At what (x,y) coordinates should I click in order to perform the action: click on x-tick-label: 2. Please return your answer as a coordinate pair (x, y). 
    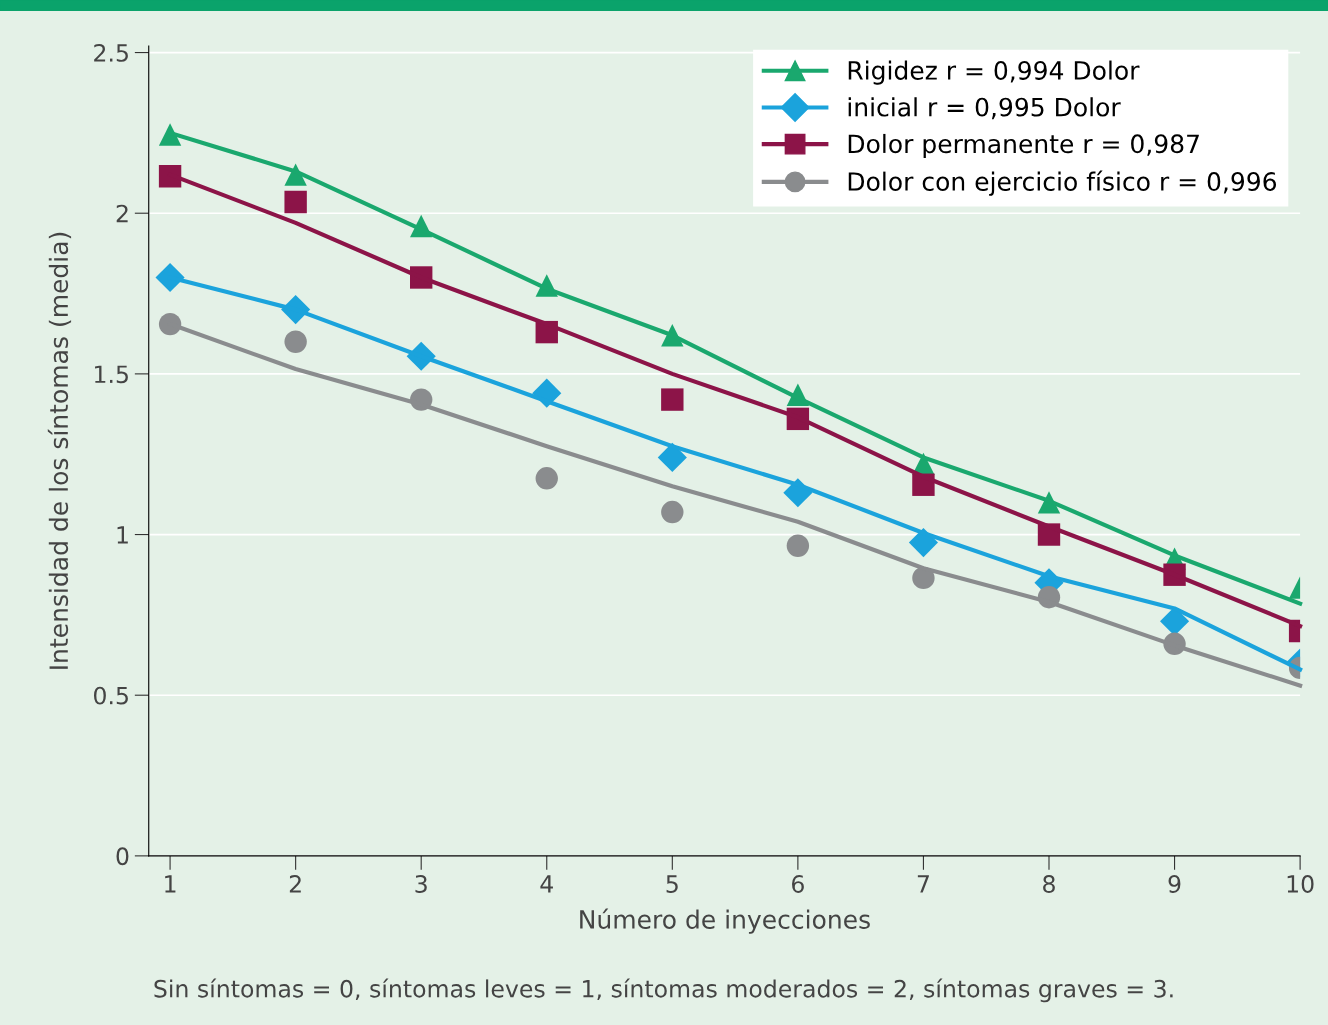
    Looking at the image, I should click on (295, 884).